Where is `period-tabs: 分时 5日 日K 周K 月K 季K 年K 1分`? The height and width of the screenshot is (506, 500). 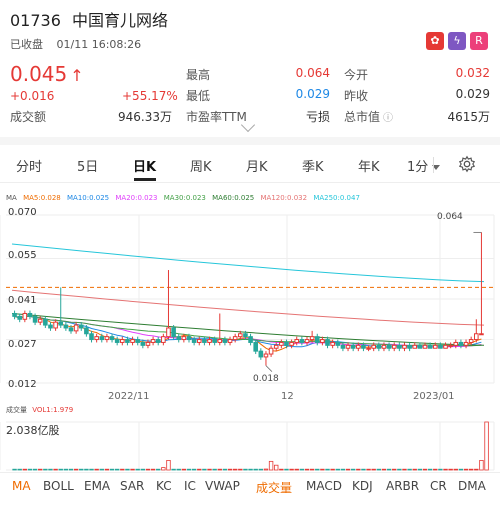 period-tabs: 分时 5日 日K 周K 月K 季K 年K 1分 is located at coordinates (250, 165).